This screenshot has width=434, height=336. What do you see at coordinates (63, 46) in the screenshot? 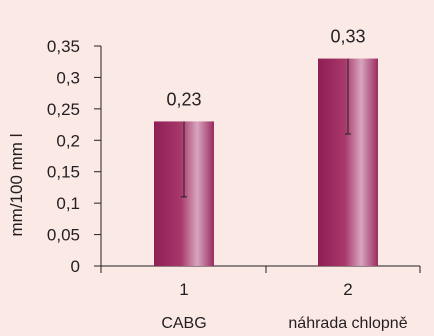
I see `y-tick-label: 0,35` at bounding box center [63, 46].